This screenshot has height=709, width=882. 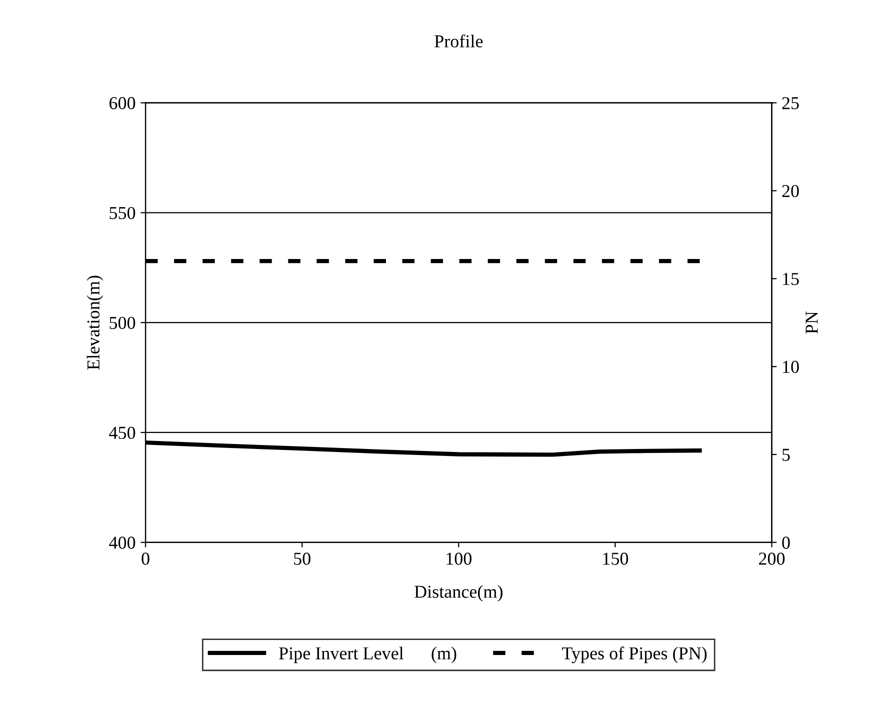 I want to click on y-tick-label: 500, so click(x=123, y=323).